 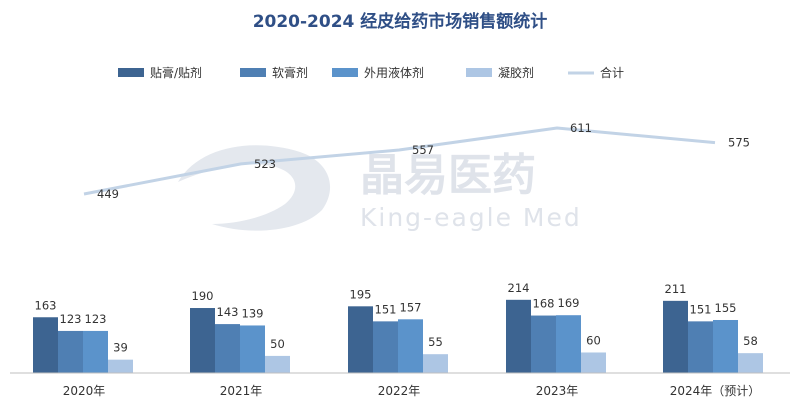 I want to click on x-tick-label: 2021年, so click(x=241, y=391).